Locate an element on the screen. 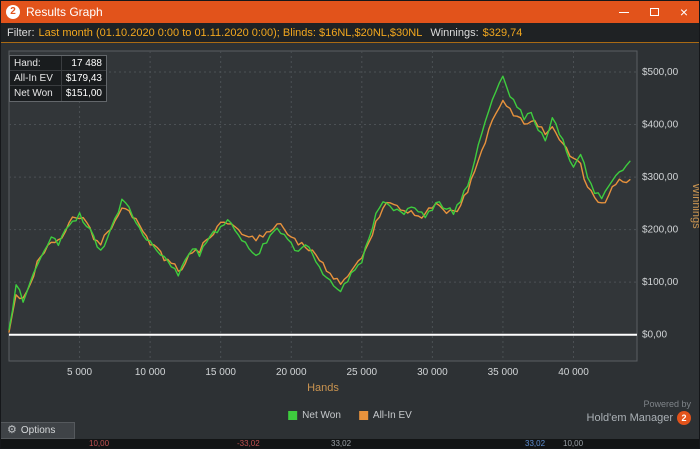  svg-text: $200,00 is located at coordinates (660, 230).